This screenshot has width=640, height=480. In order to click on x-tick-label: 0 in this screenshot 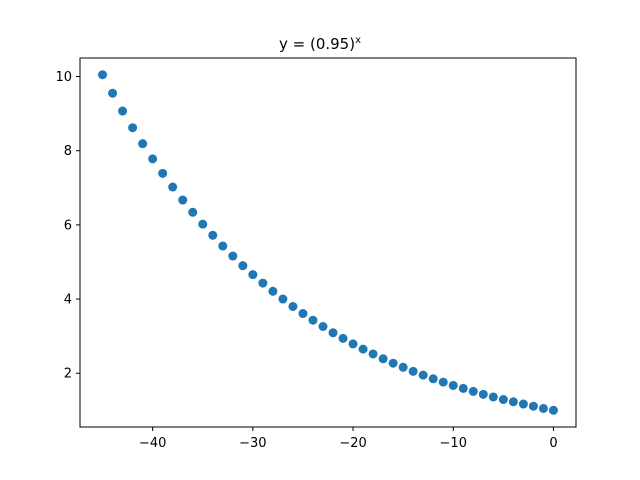, I will do `click(553, 443)`.